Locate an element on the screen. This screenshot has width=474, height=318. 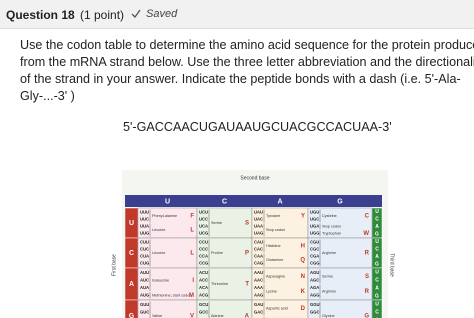
codon: AGC is located at coordinates (314, 279).